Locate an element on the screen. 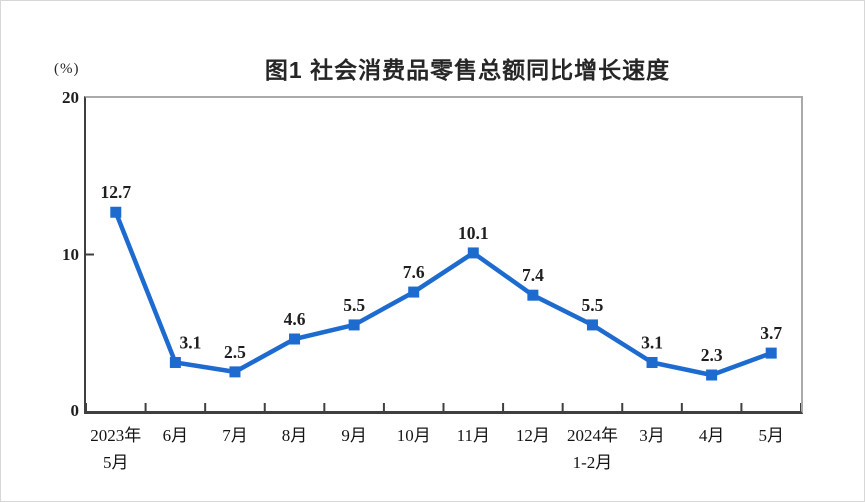 The height and width of the screenshot is (502, 865). y-axis-tick-label: 20 is located at coordinates (70, 97).